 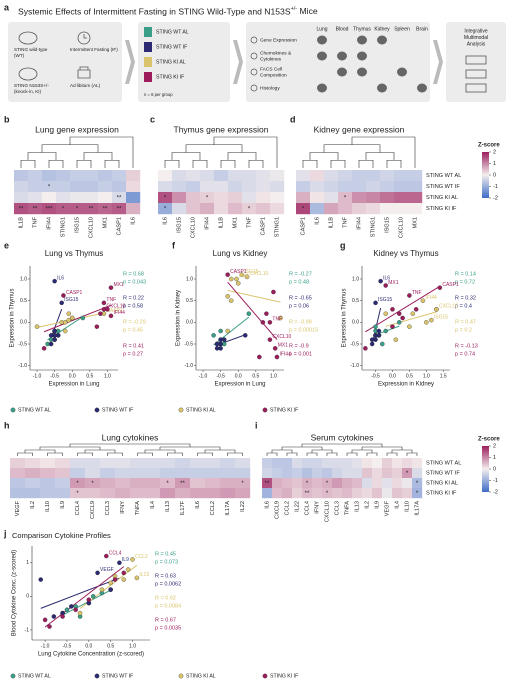 What do you see at coordinates (94, 49) in the screenshot?
I see `model-label: Intermittent Fasting (IF)` at bounding box center [94, 49].